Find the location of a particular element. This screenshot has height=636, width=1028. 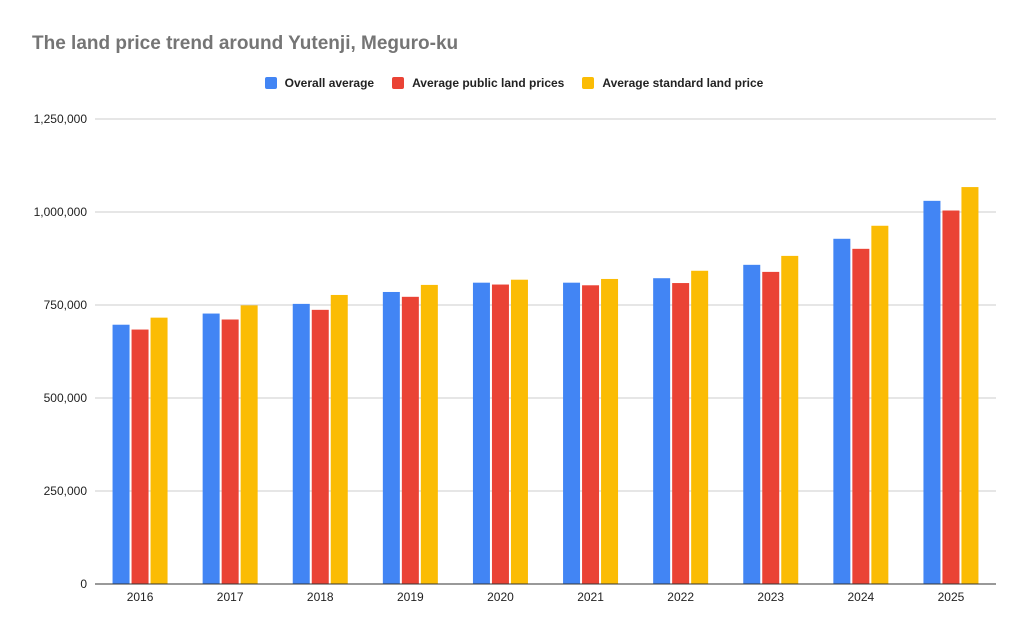

legend-item-average-public-land-prices: Average public land prices is located at coordinates (478, 83).